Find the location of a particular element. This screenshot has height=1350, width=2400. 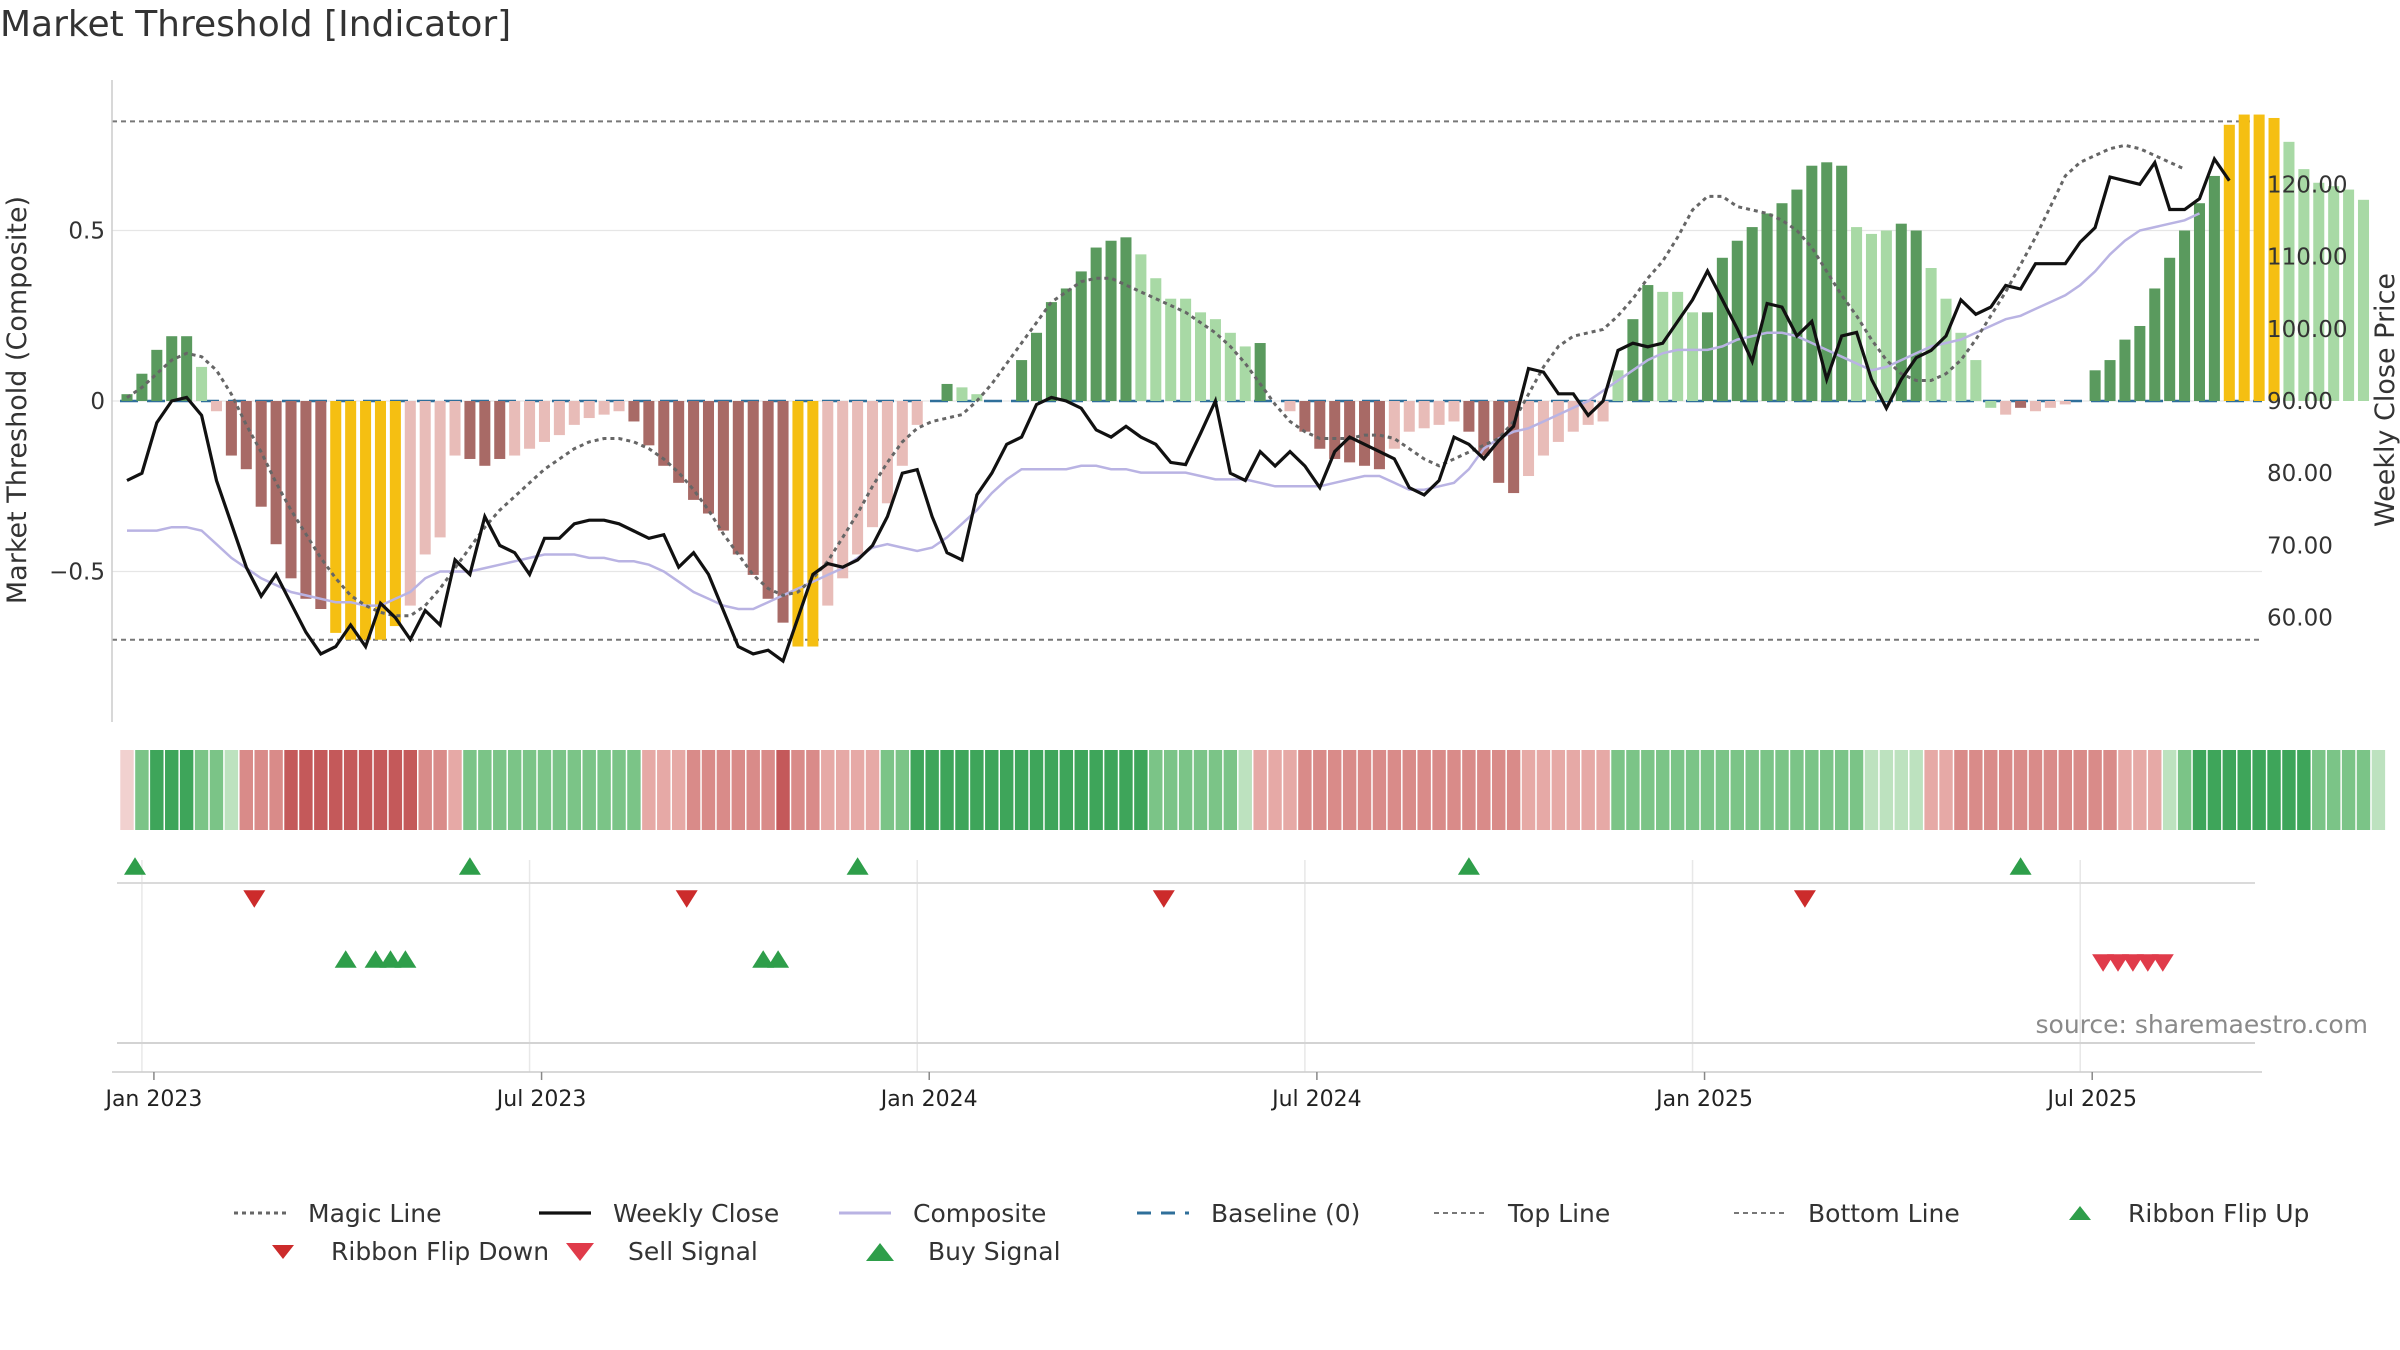

x-tick-label: Jul 2025 is located at coordinates (2091, 1099).